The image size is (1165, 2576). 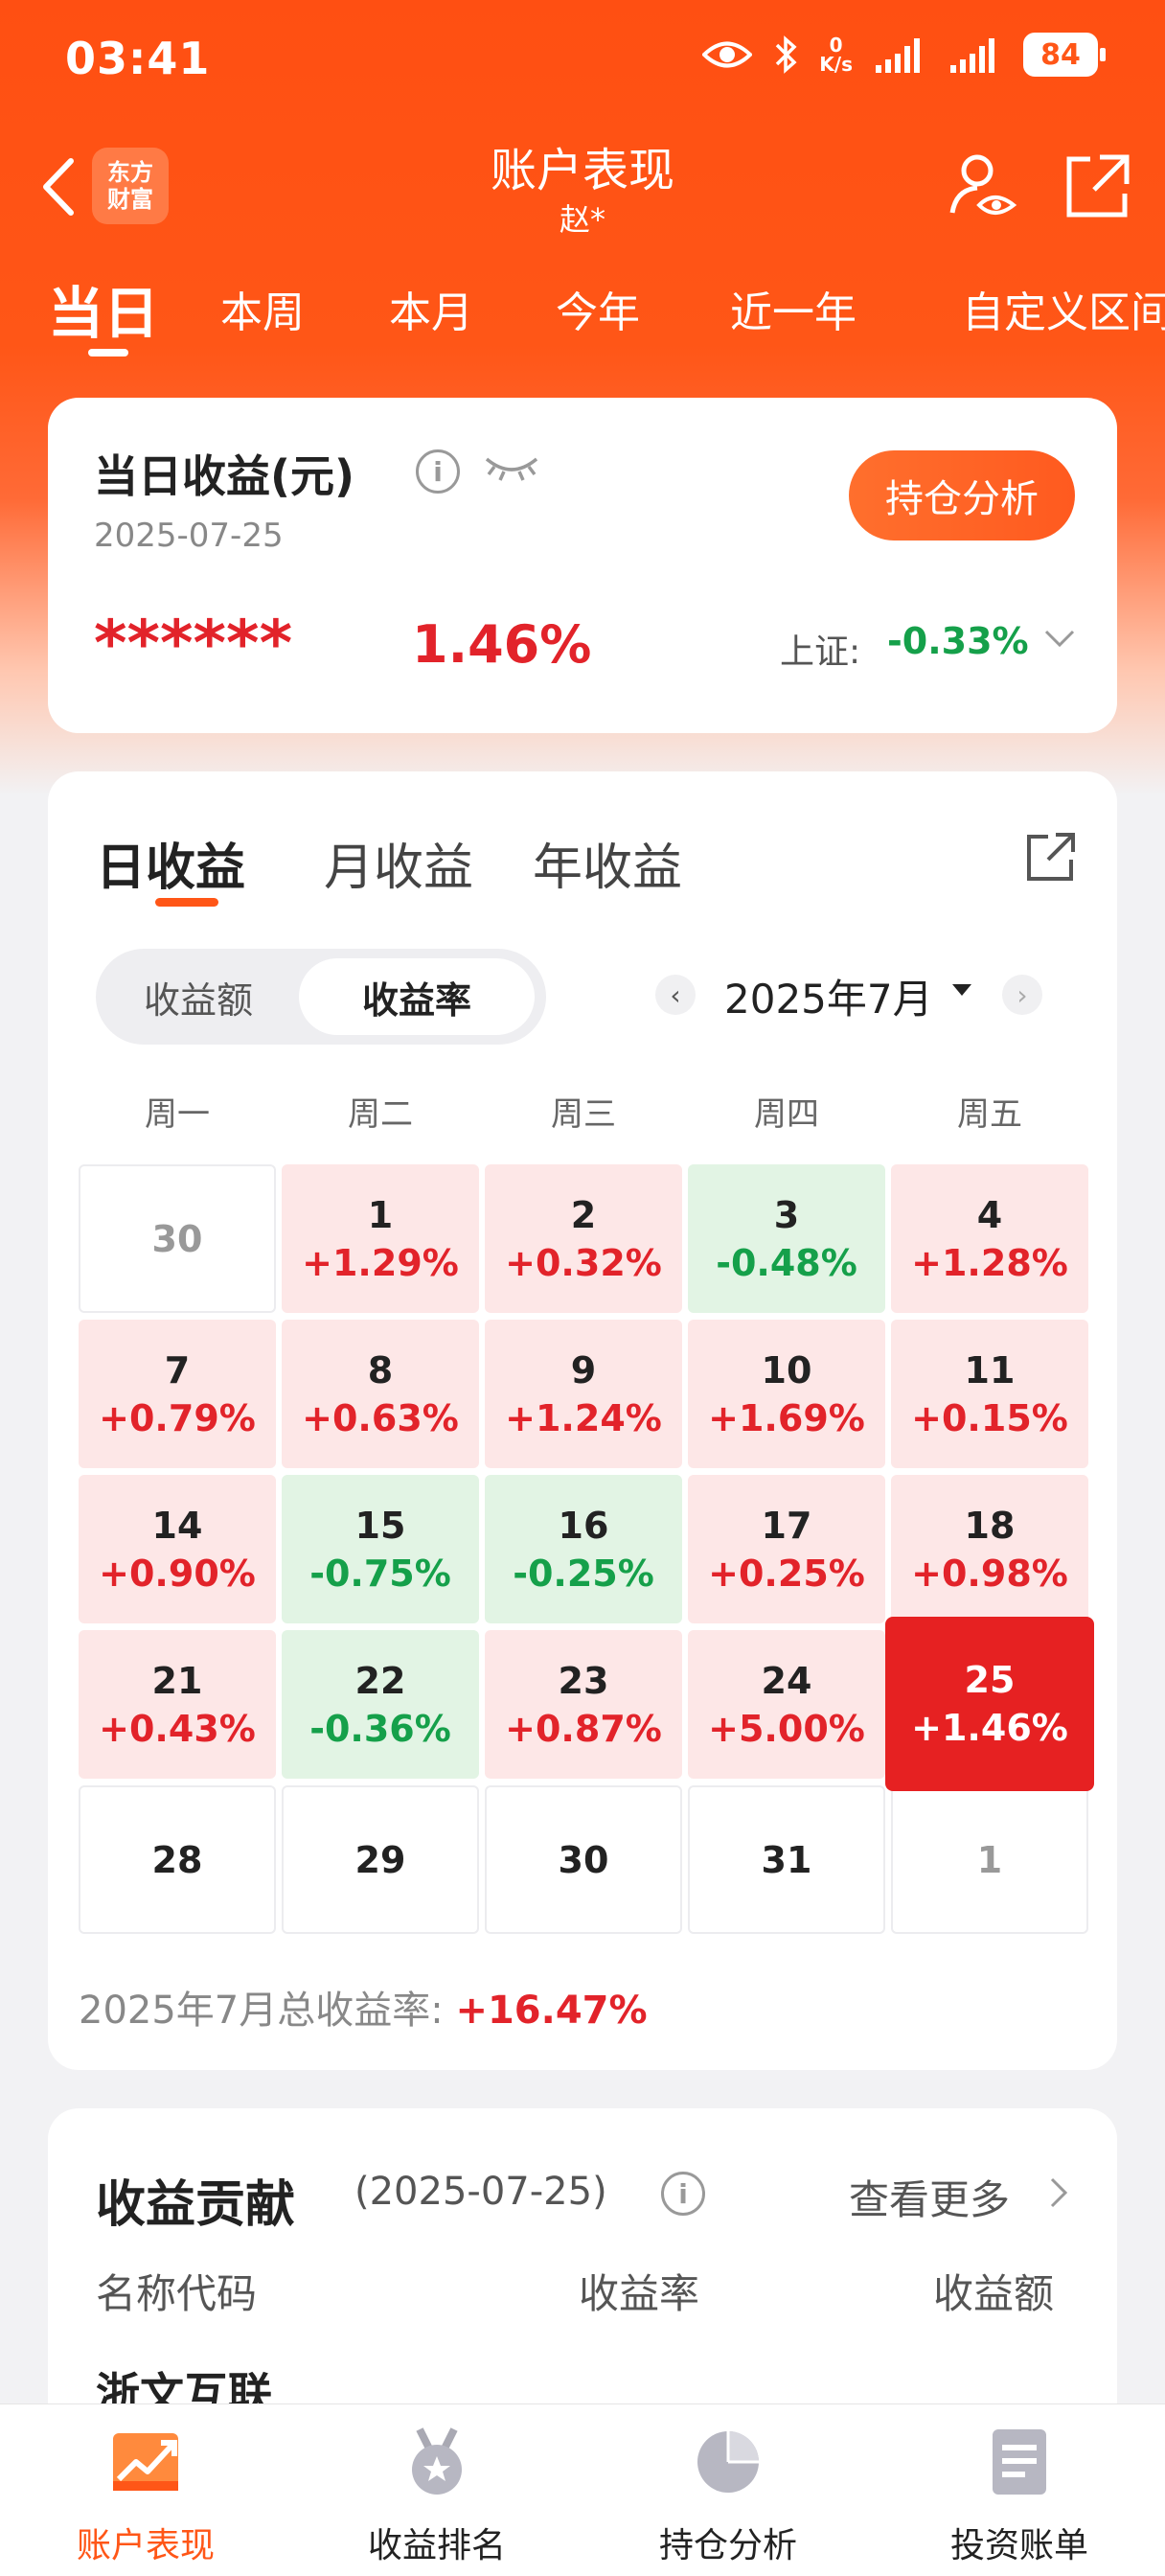 I want to click on calendar-day-number: 16, so click(x=583, y=1525).